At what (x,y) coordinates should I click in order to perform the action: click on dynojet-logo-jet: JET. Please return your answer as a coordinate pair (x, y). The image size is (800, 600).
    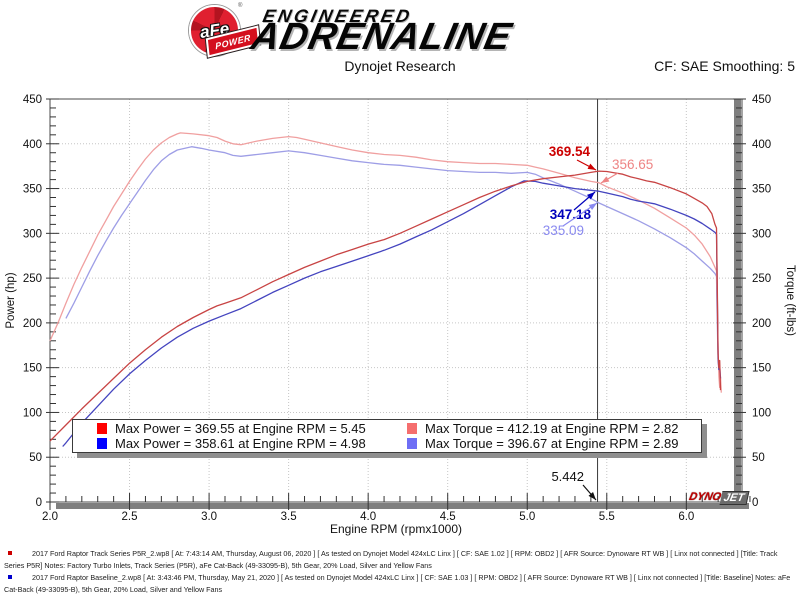
    Looking at the image, I should click on (734, 498).